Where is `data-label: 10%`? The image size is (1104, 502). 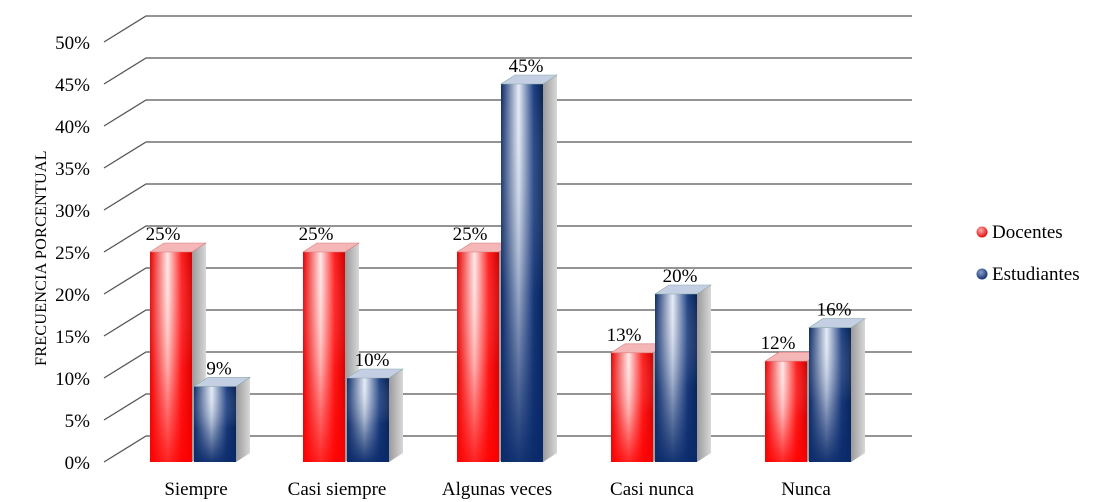
data-label: 10% is located at coordinates (372, 360).